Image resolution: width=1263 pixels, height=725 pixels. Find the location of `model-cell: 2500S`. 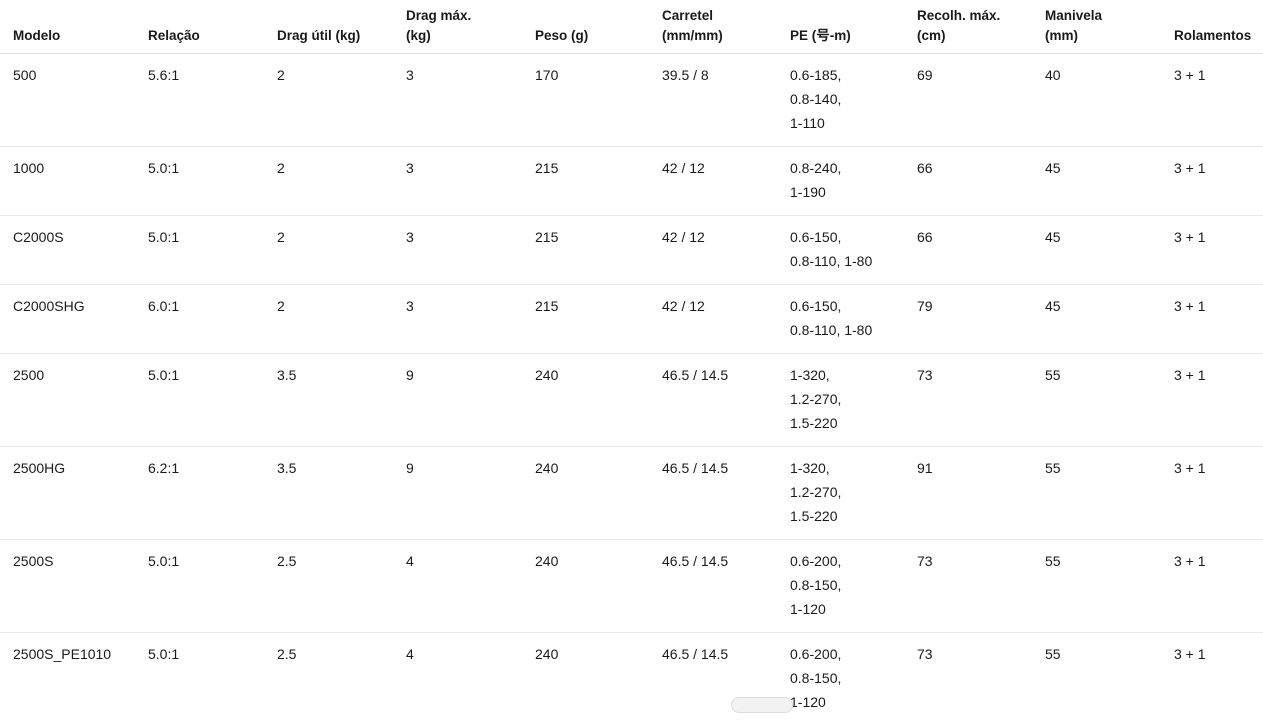

model-cell: 2500S is located at coordinates (67, 586).